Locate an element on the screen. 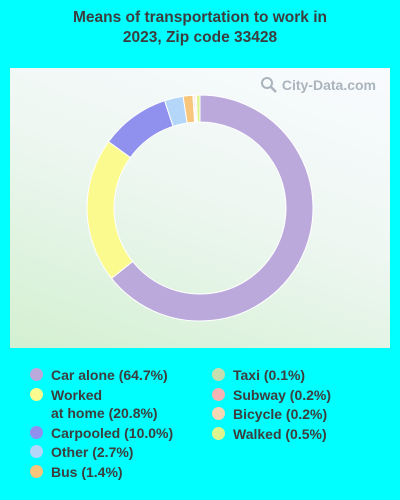 This screenshot has height=500, width=400. legend-item-bus: Bus (1.4%) is located at coordinates (76, 472).